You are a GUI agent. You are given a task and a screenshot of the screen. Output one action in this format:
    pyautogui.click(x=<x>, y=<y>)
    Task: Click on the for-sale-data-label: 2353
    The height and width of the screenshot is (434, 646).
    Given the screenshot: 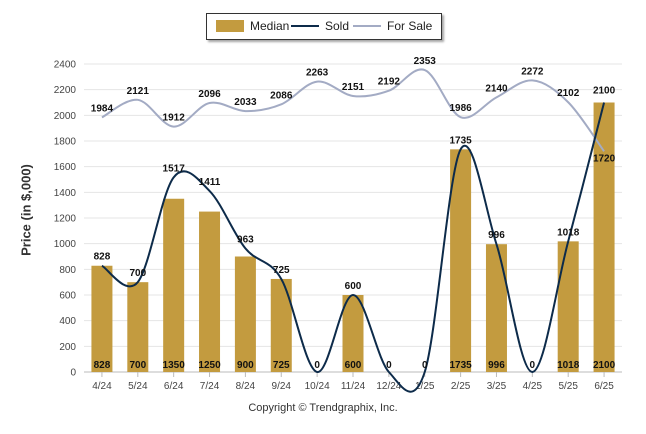 What is the action you would take?
    pyautogui.click(x=425, y=61)
    